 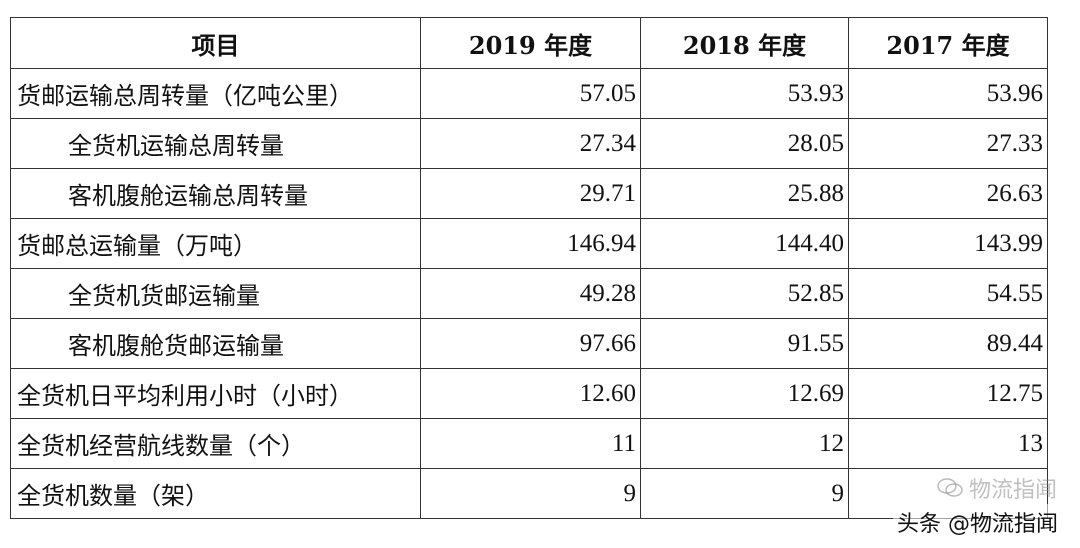 I want to click on cell-2017: 27.33, so click(x=948, y=143).